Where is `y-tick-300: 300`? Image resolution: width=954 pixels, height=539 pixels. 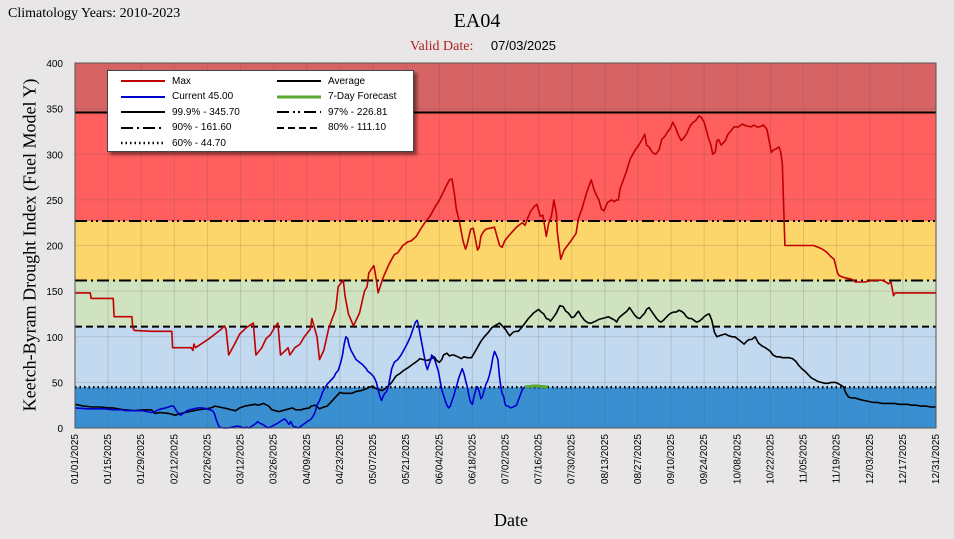 y-tick-300: 300 is located at coordinates (54, 155).